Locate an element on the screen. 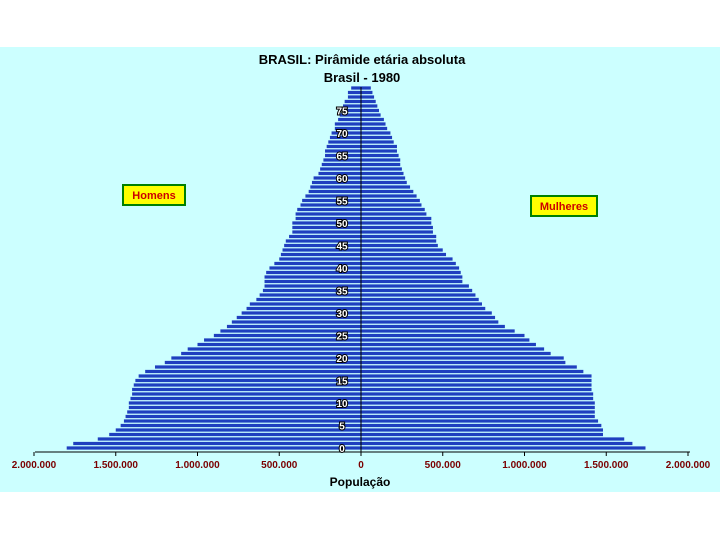 This screenshot has height=540, width=720. legend-left: Homens is located at coordinates (154, 195).